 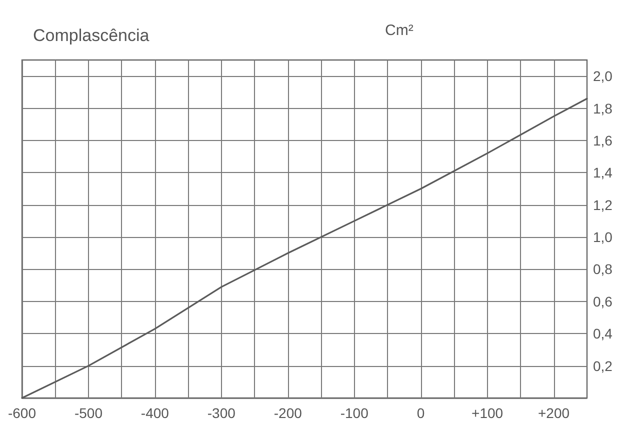 I want to click on x-tick-label: -300, so click(x=221, y=413).